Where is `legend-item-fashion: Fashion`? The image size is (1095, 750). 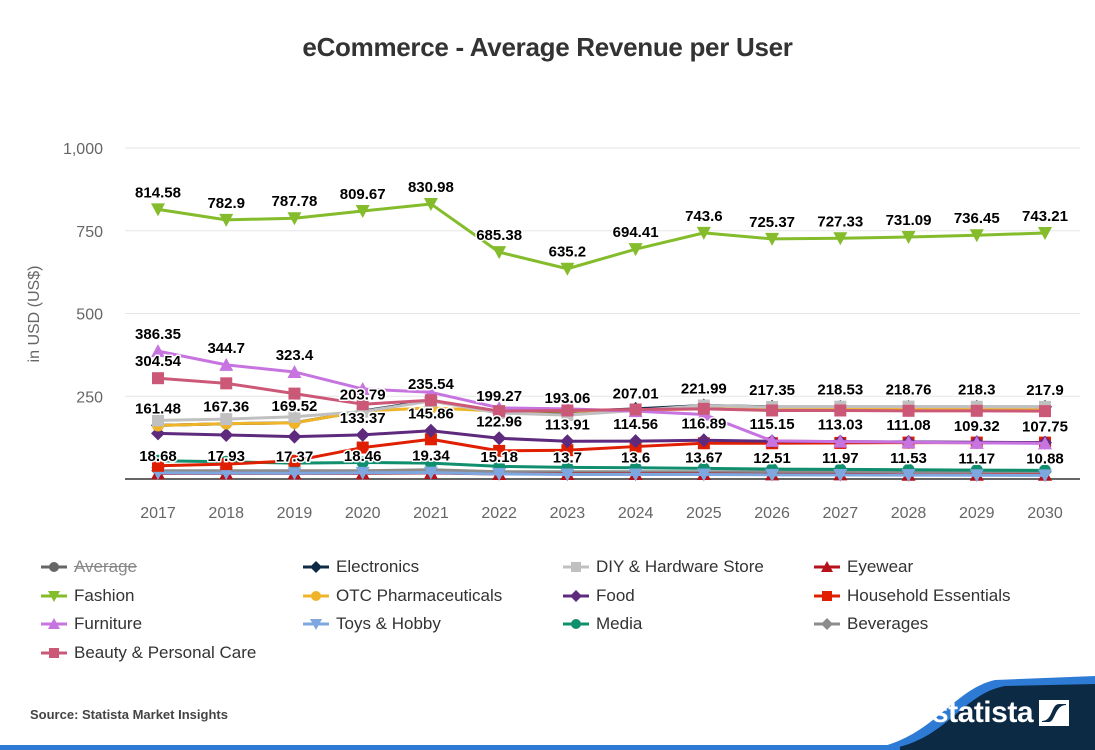 legend-item-fashion: Fashion is located at coordinates (87, 596).